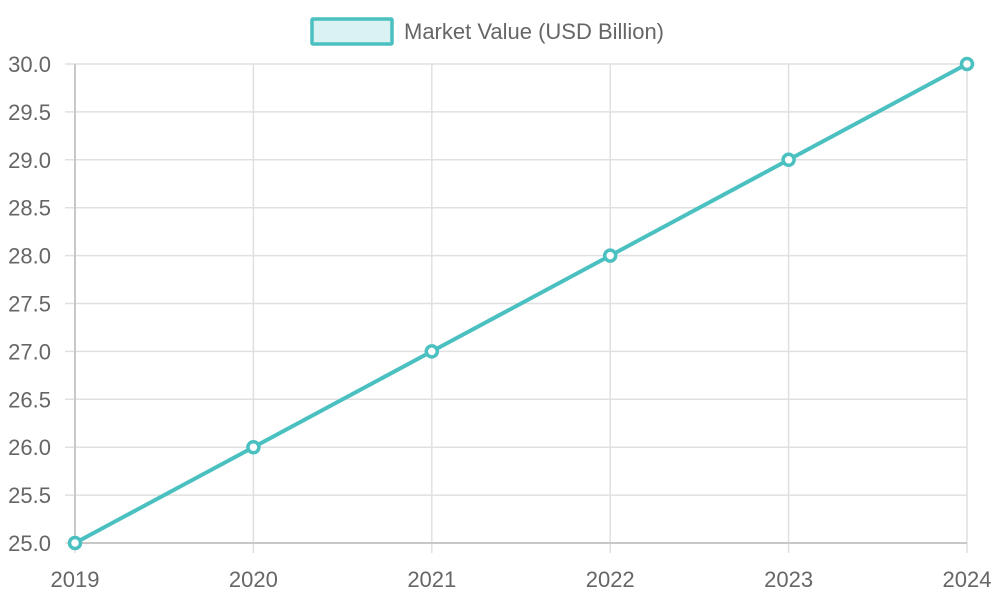  Describe the element at coordinates (29, 256) in the screenshot. I see `y-tick-label: 28.0` at that location.